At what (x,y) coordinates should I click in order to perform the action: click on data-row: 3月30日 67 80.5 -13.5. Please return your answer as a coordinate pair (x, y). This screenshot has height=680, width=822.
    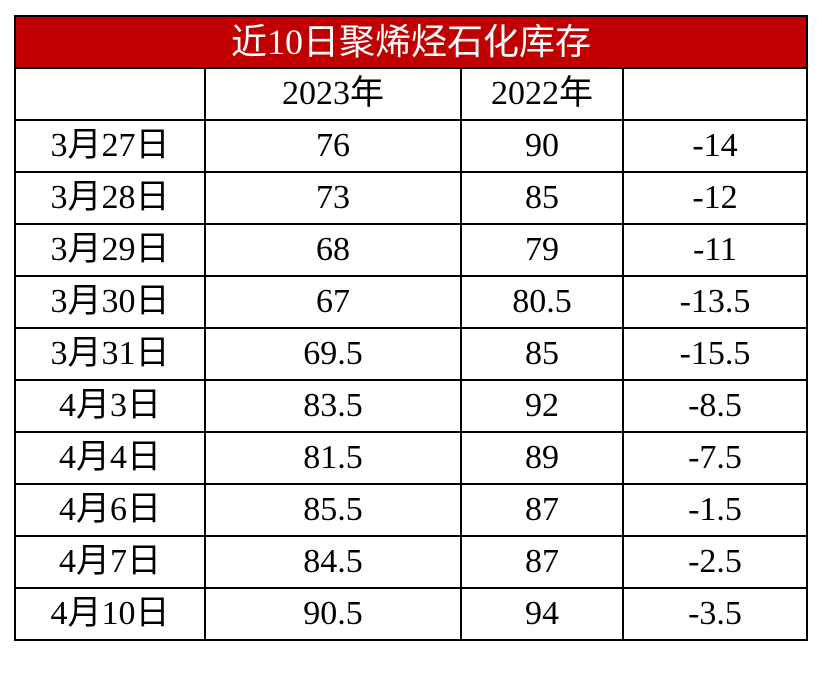
    Looking at the image, I should click on (411, 302).